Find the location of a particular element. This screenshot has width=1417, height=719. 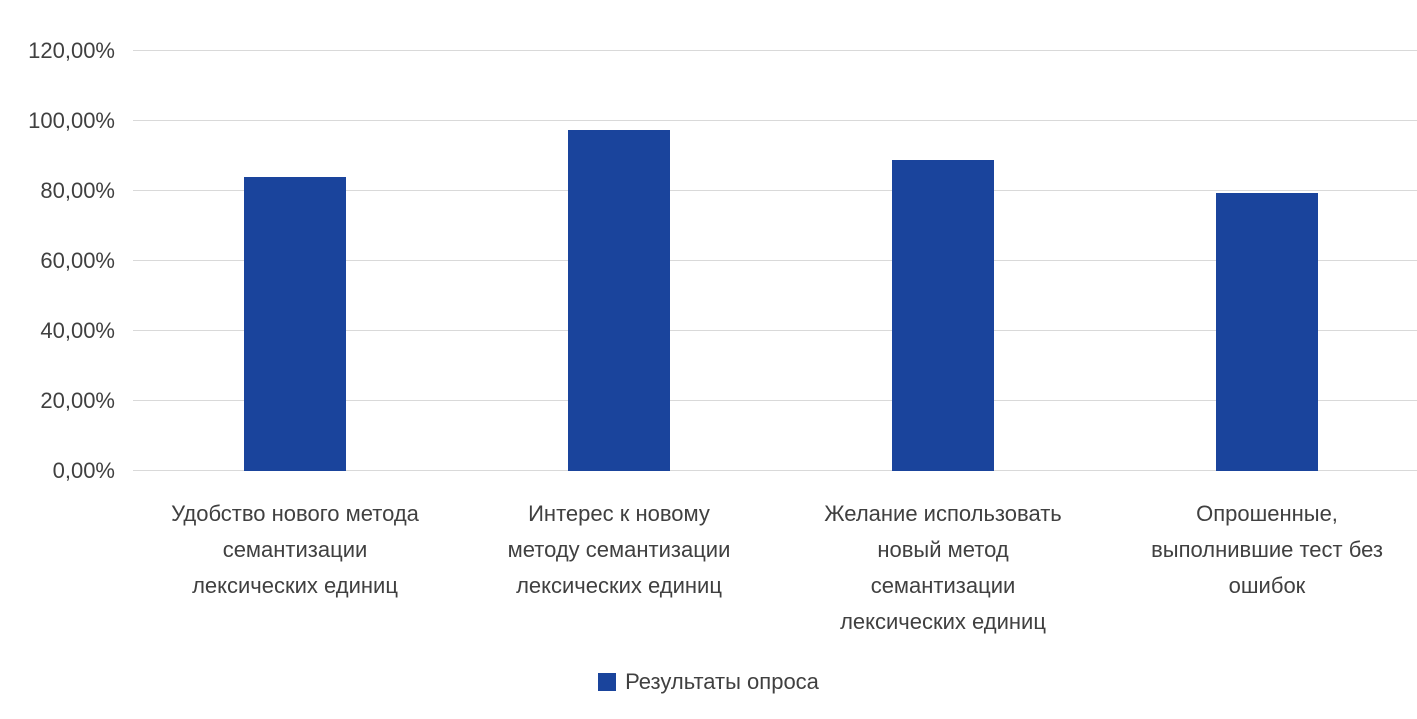

category-label-line: Интерес к новому is located at coordinates (619, 513).